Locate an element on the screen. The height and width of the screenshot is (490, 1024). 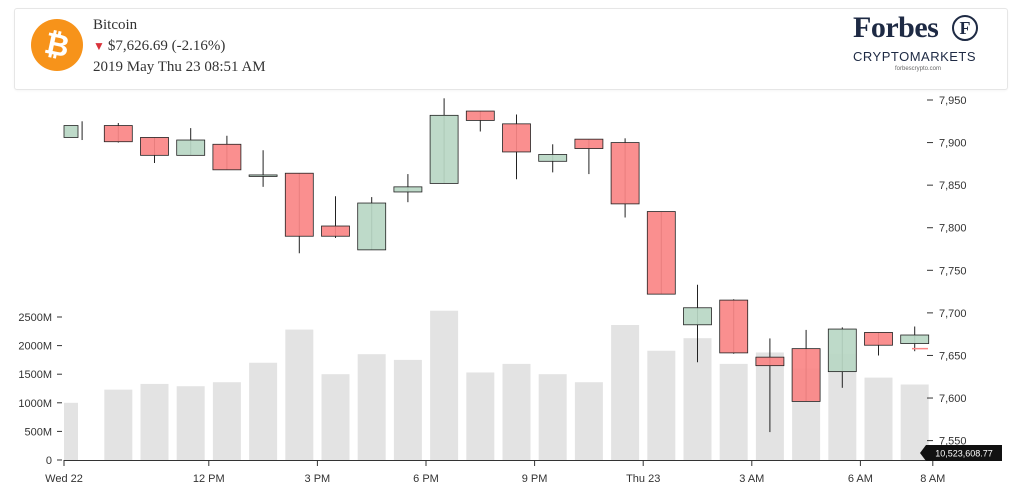
volume-tick-label: 500M is located at coordinates (38, 432).